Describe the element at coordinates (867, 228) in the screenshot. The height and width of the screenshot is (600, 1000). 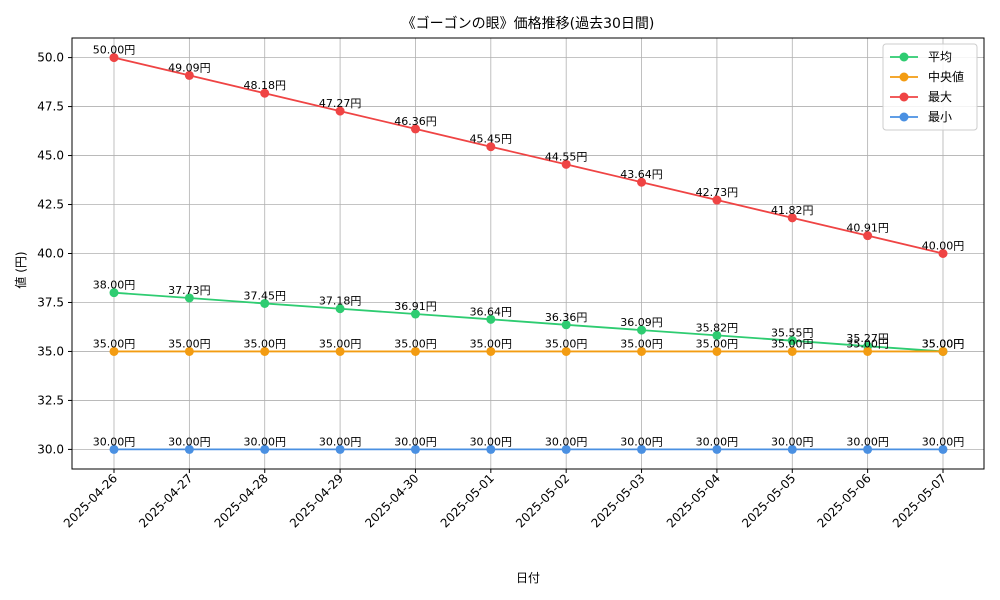
I see `data-label: 40.91円` at that location.